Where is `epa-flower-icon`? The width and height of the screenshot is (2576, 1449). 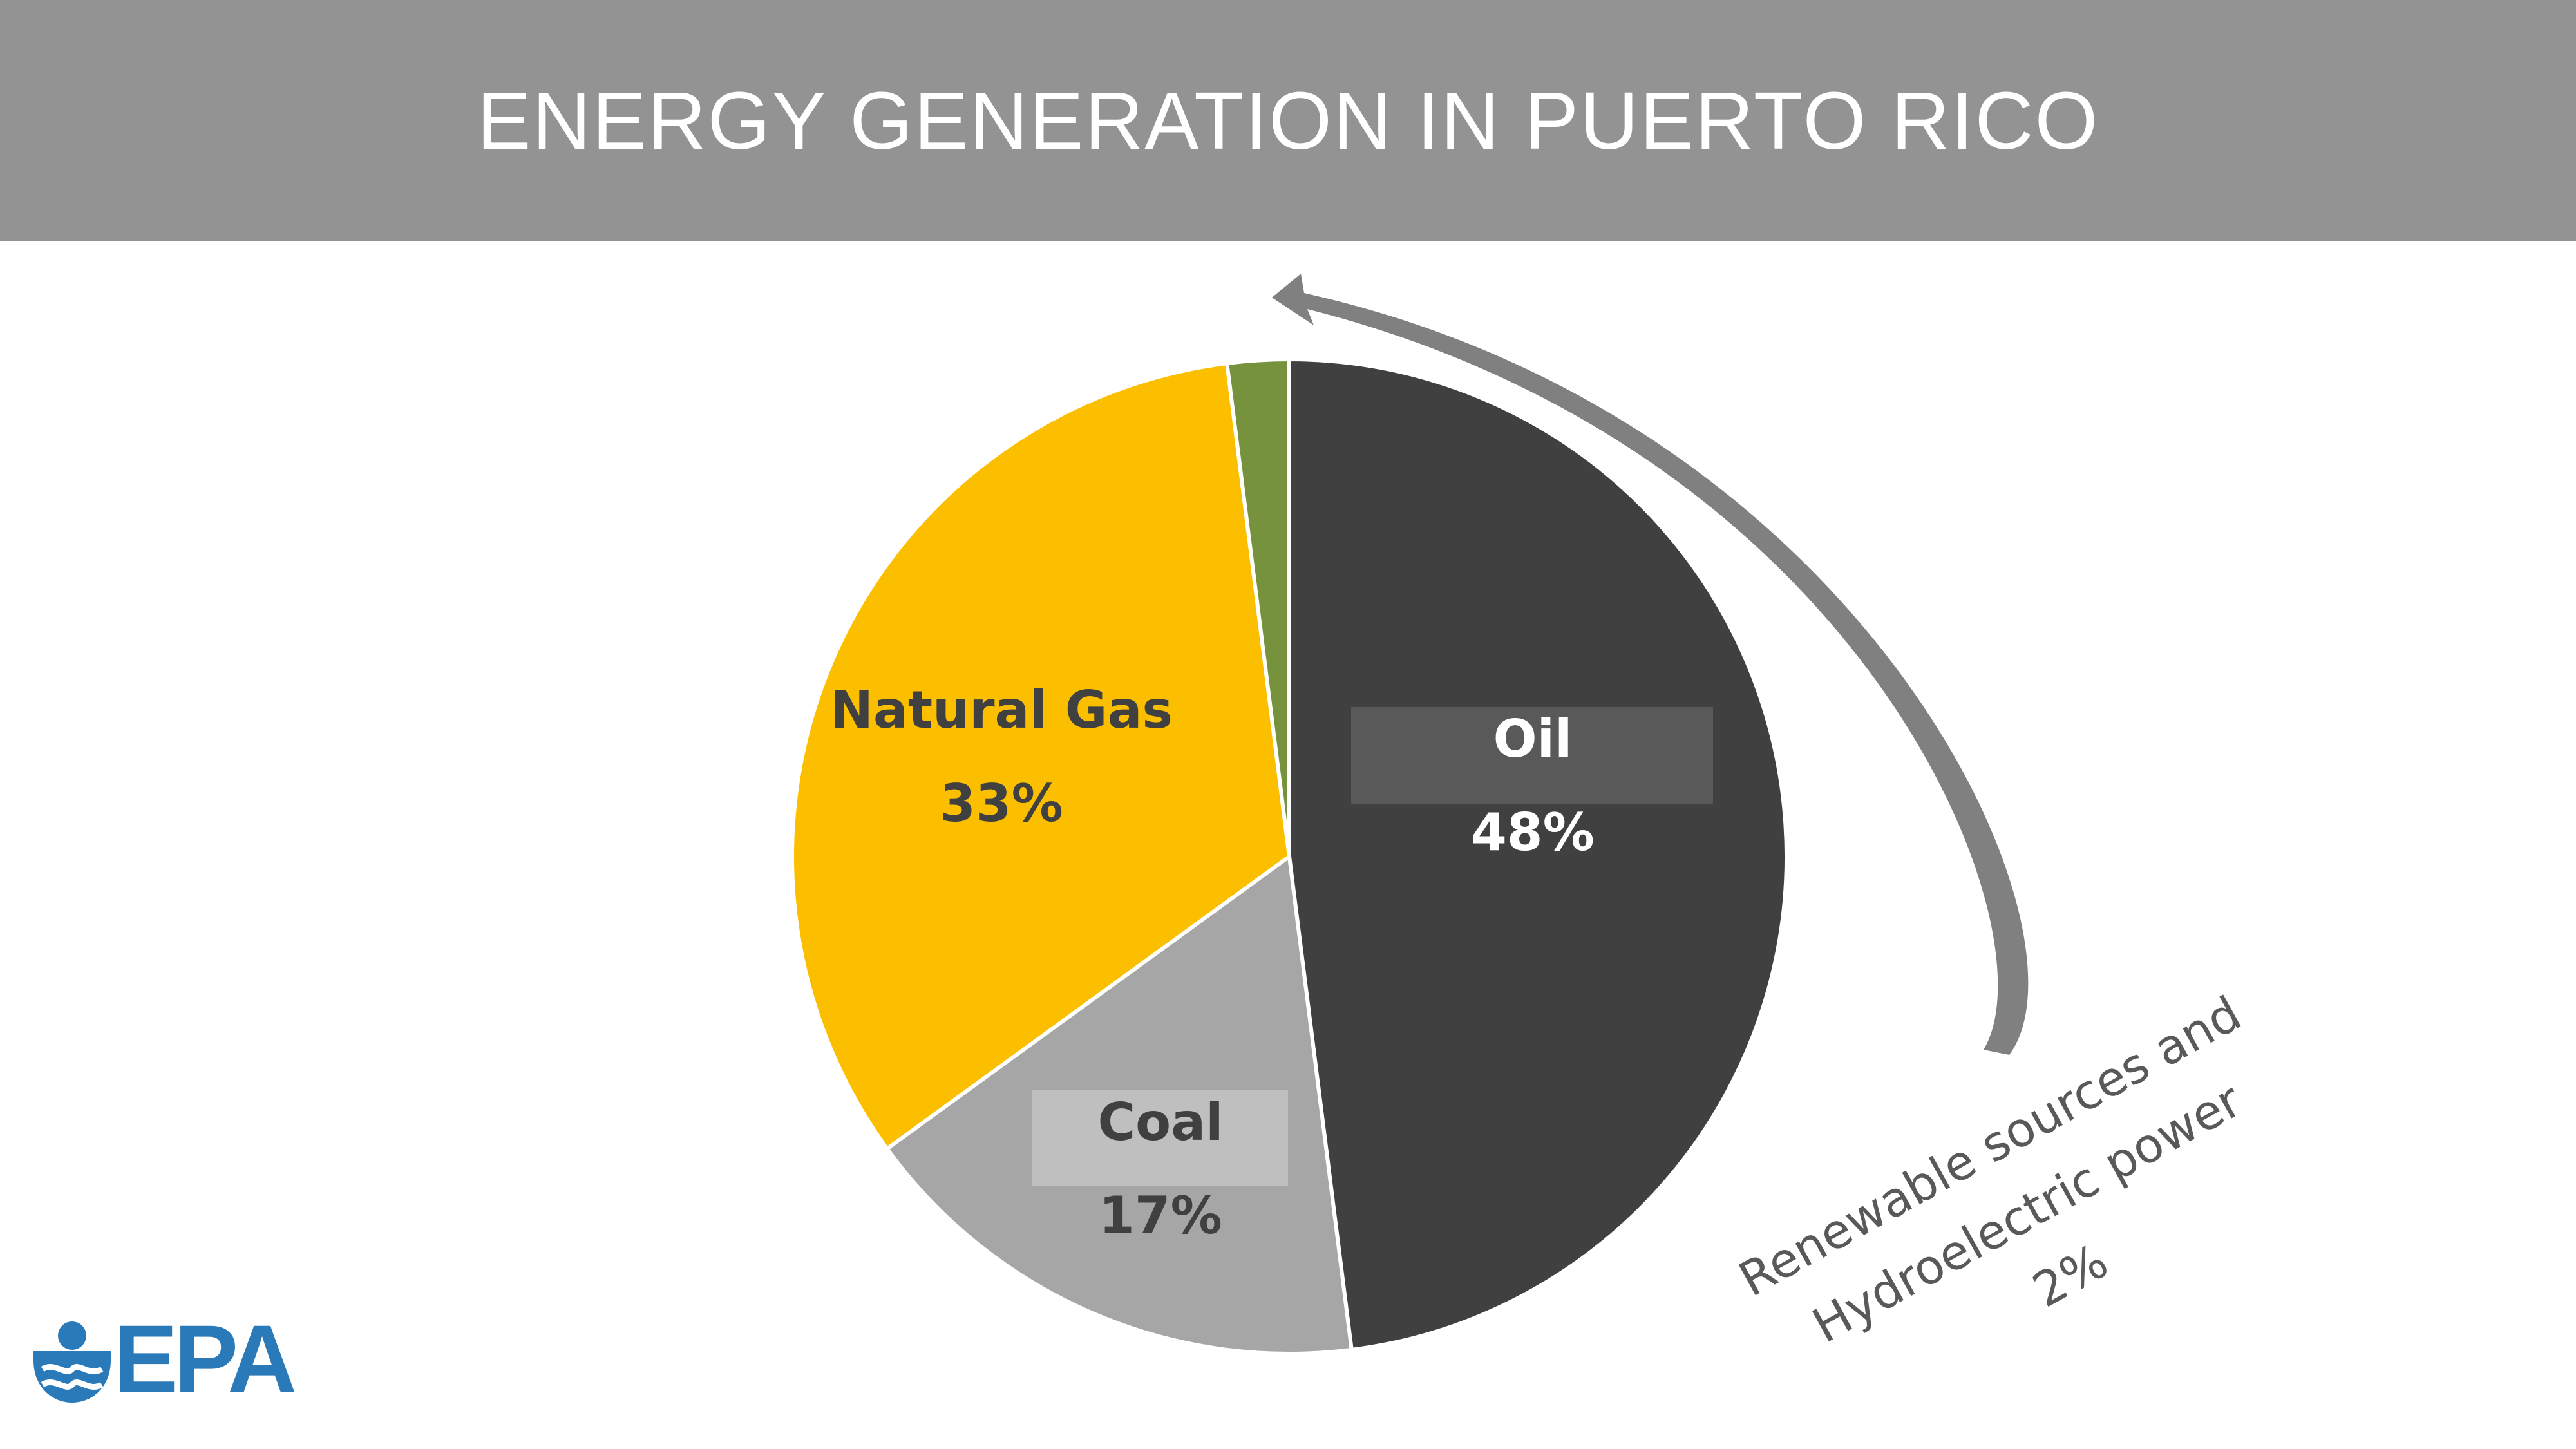 epa-flower-icon is located at coordinates (72, 1362).